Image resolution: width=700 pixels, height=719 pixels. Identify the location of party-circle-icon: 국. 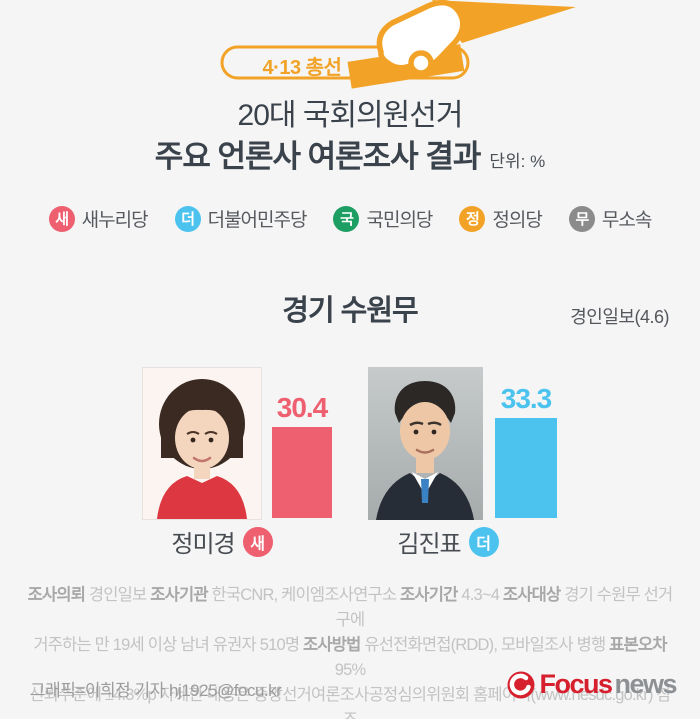
(346, 218).